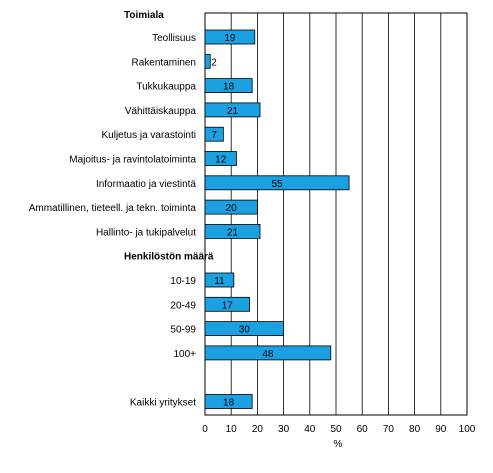  Describe the element at coordinates (205, 429) in the screenshot. I see `x-tick-label: 0` at that location.